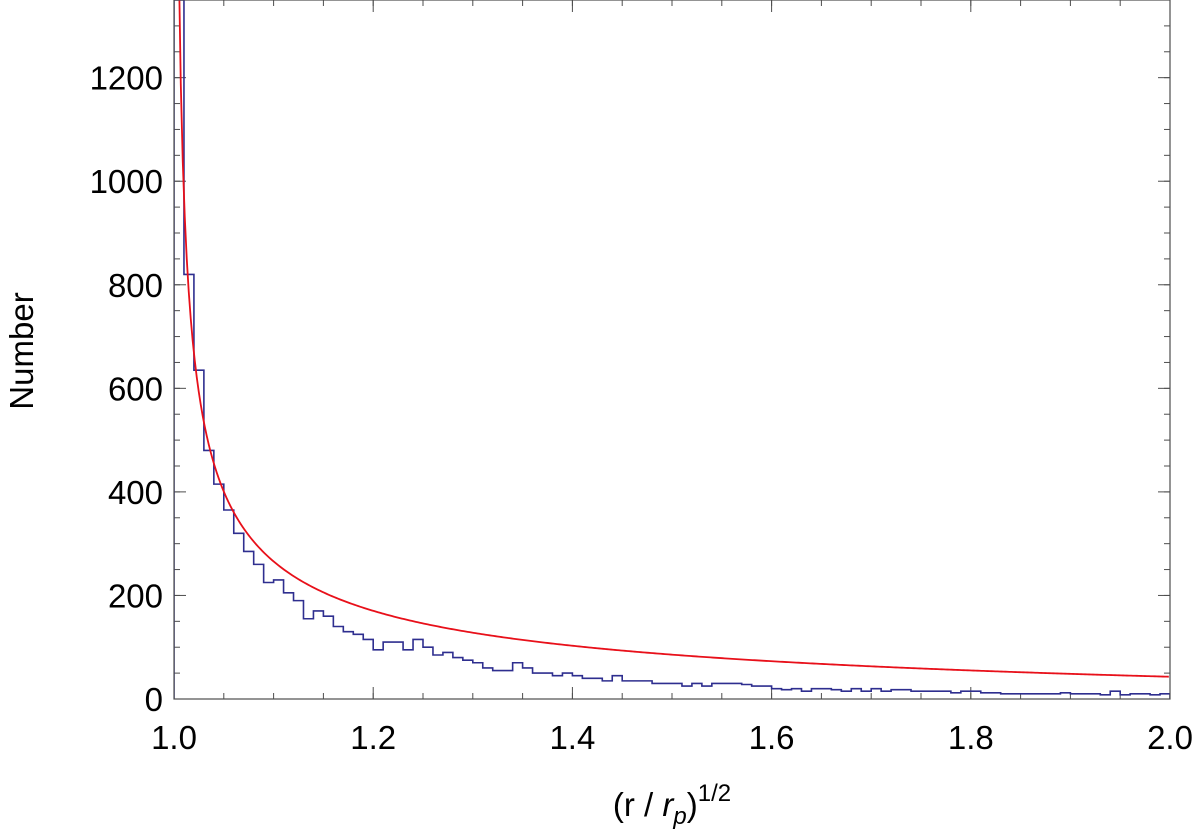 The image size is (1200, 836). What do you see at coordinates (135, 595) in the screenshot?
I see `y-tick-label: 200` at bounding box center [135, 595].